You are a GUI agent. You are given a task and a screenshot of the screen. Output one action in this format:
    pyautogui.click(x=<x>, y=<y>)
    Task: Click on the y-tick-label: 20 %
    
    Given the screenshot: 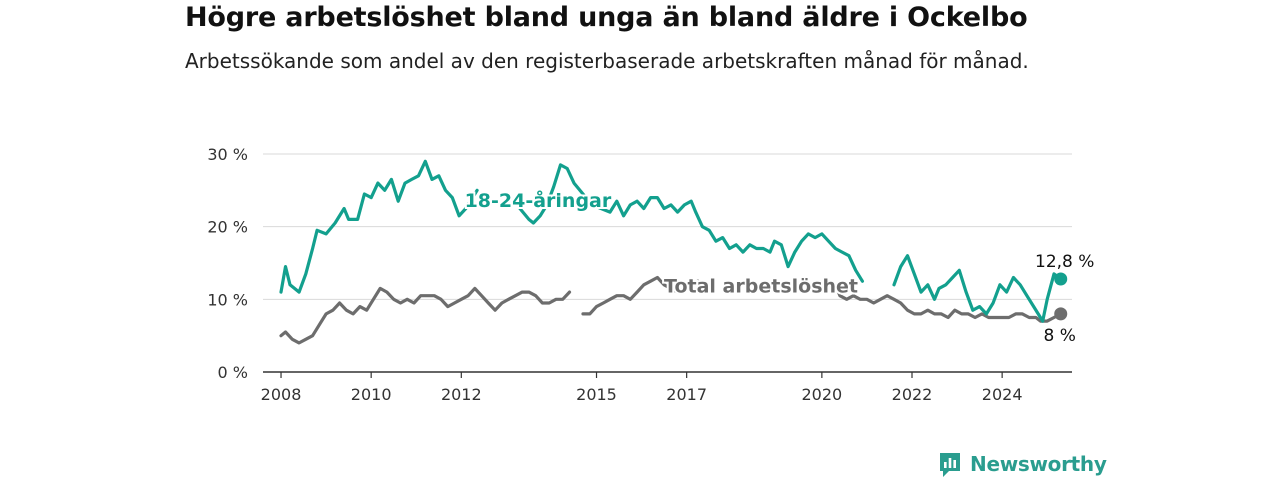 What is the action you would take?
    pyautogui.click(x=227, y=227)
    